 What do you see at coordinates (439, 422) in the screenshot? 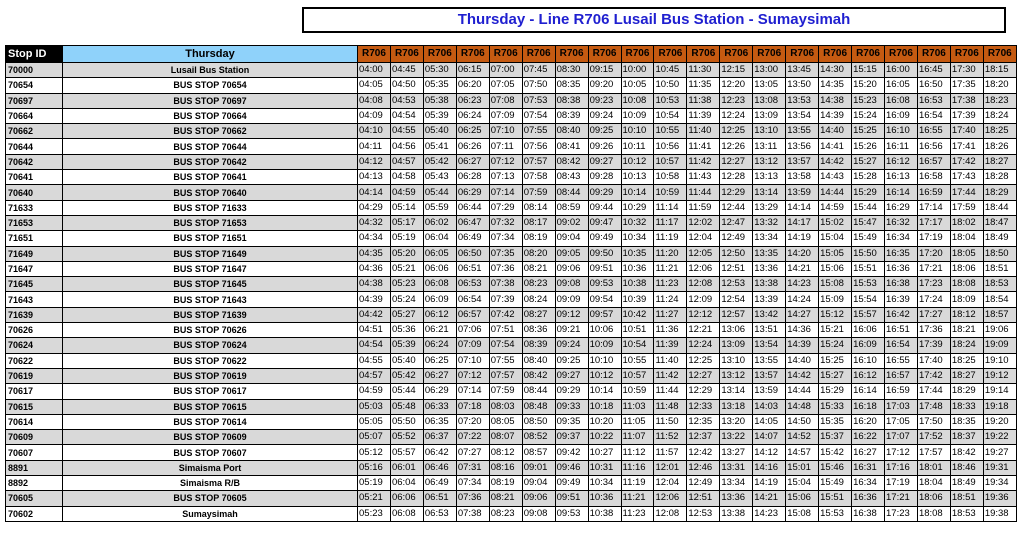
I see `departure-time-cell: 06:35` at bounding box center [439, 422].